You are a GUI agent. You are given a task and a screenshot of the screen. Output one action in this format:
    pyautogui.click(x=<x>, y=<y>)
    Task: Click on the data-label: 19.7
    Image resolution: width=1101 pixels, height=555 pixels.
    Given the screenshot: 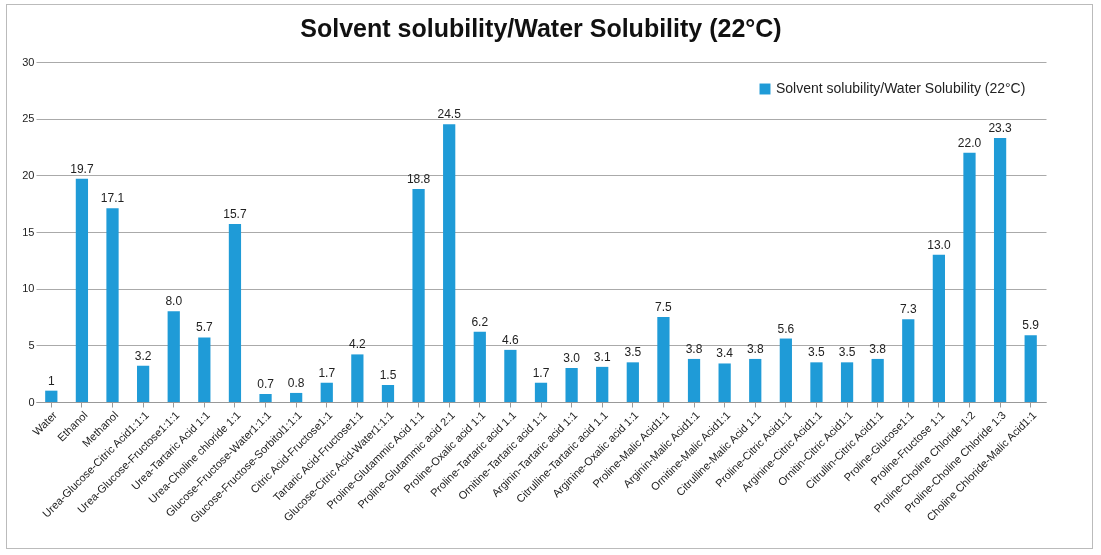 What is the action you would take?
    pyautogui.click(x=82, y=168)
    